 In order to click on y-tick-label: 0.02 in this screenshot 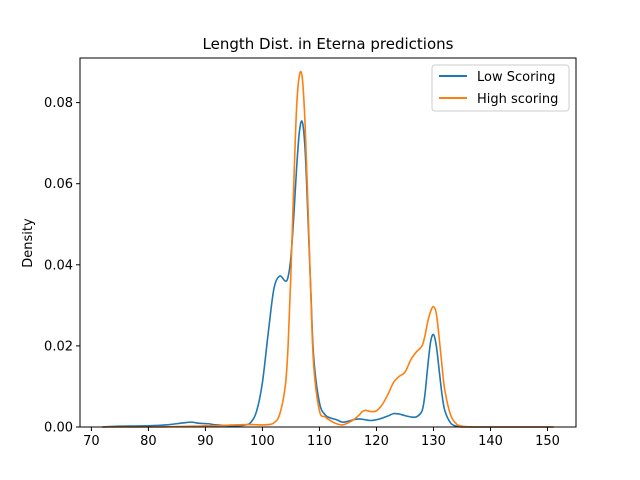, I will do `click(58, 346)`.